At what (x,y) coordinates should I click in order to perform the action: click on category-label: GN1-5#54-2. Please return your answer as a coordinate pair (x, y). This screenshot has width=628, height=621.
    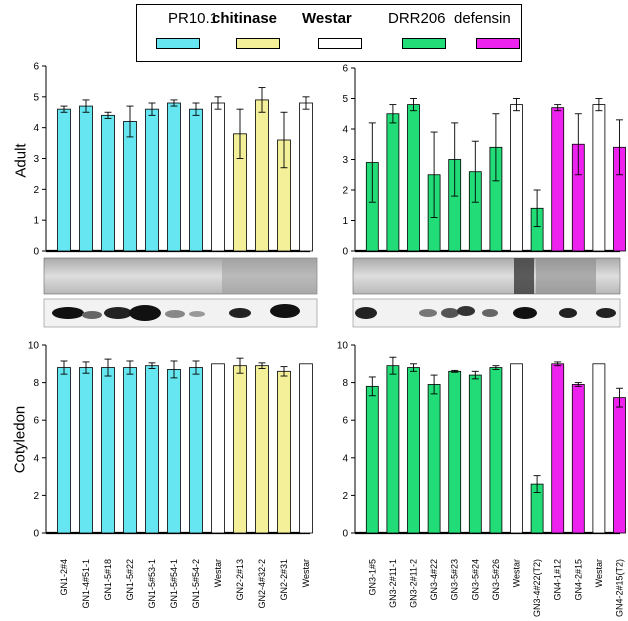
    Looking at the image, I should click on (196, 584).